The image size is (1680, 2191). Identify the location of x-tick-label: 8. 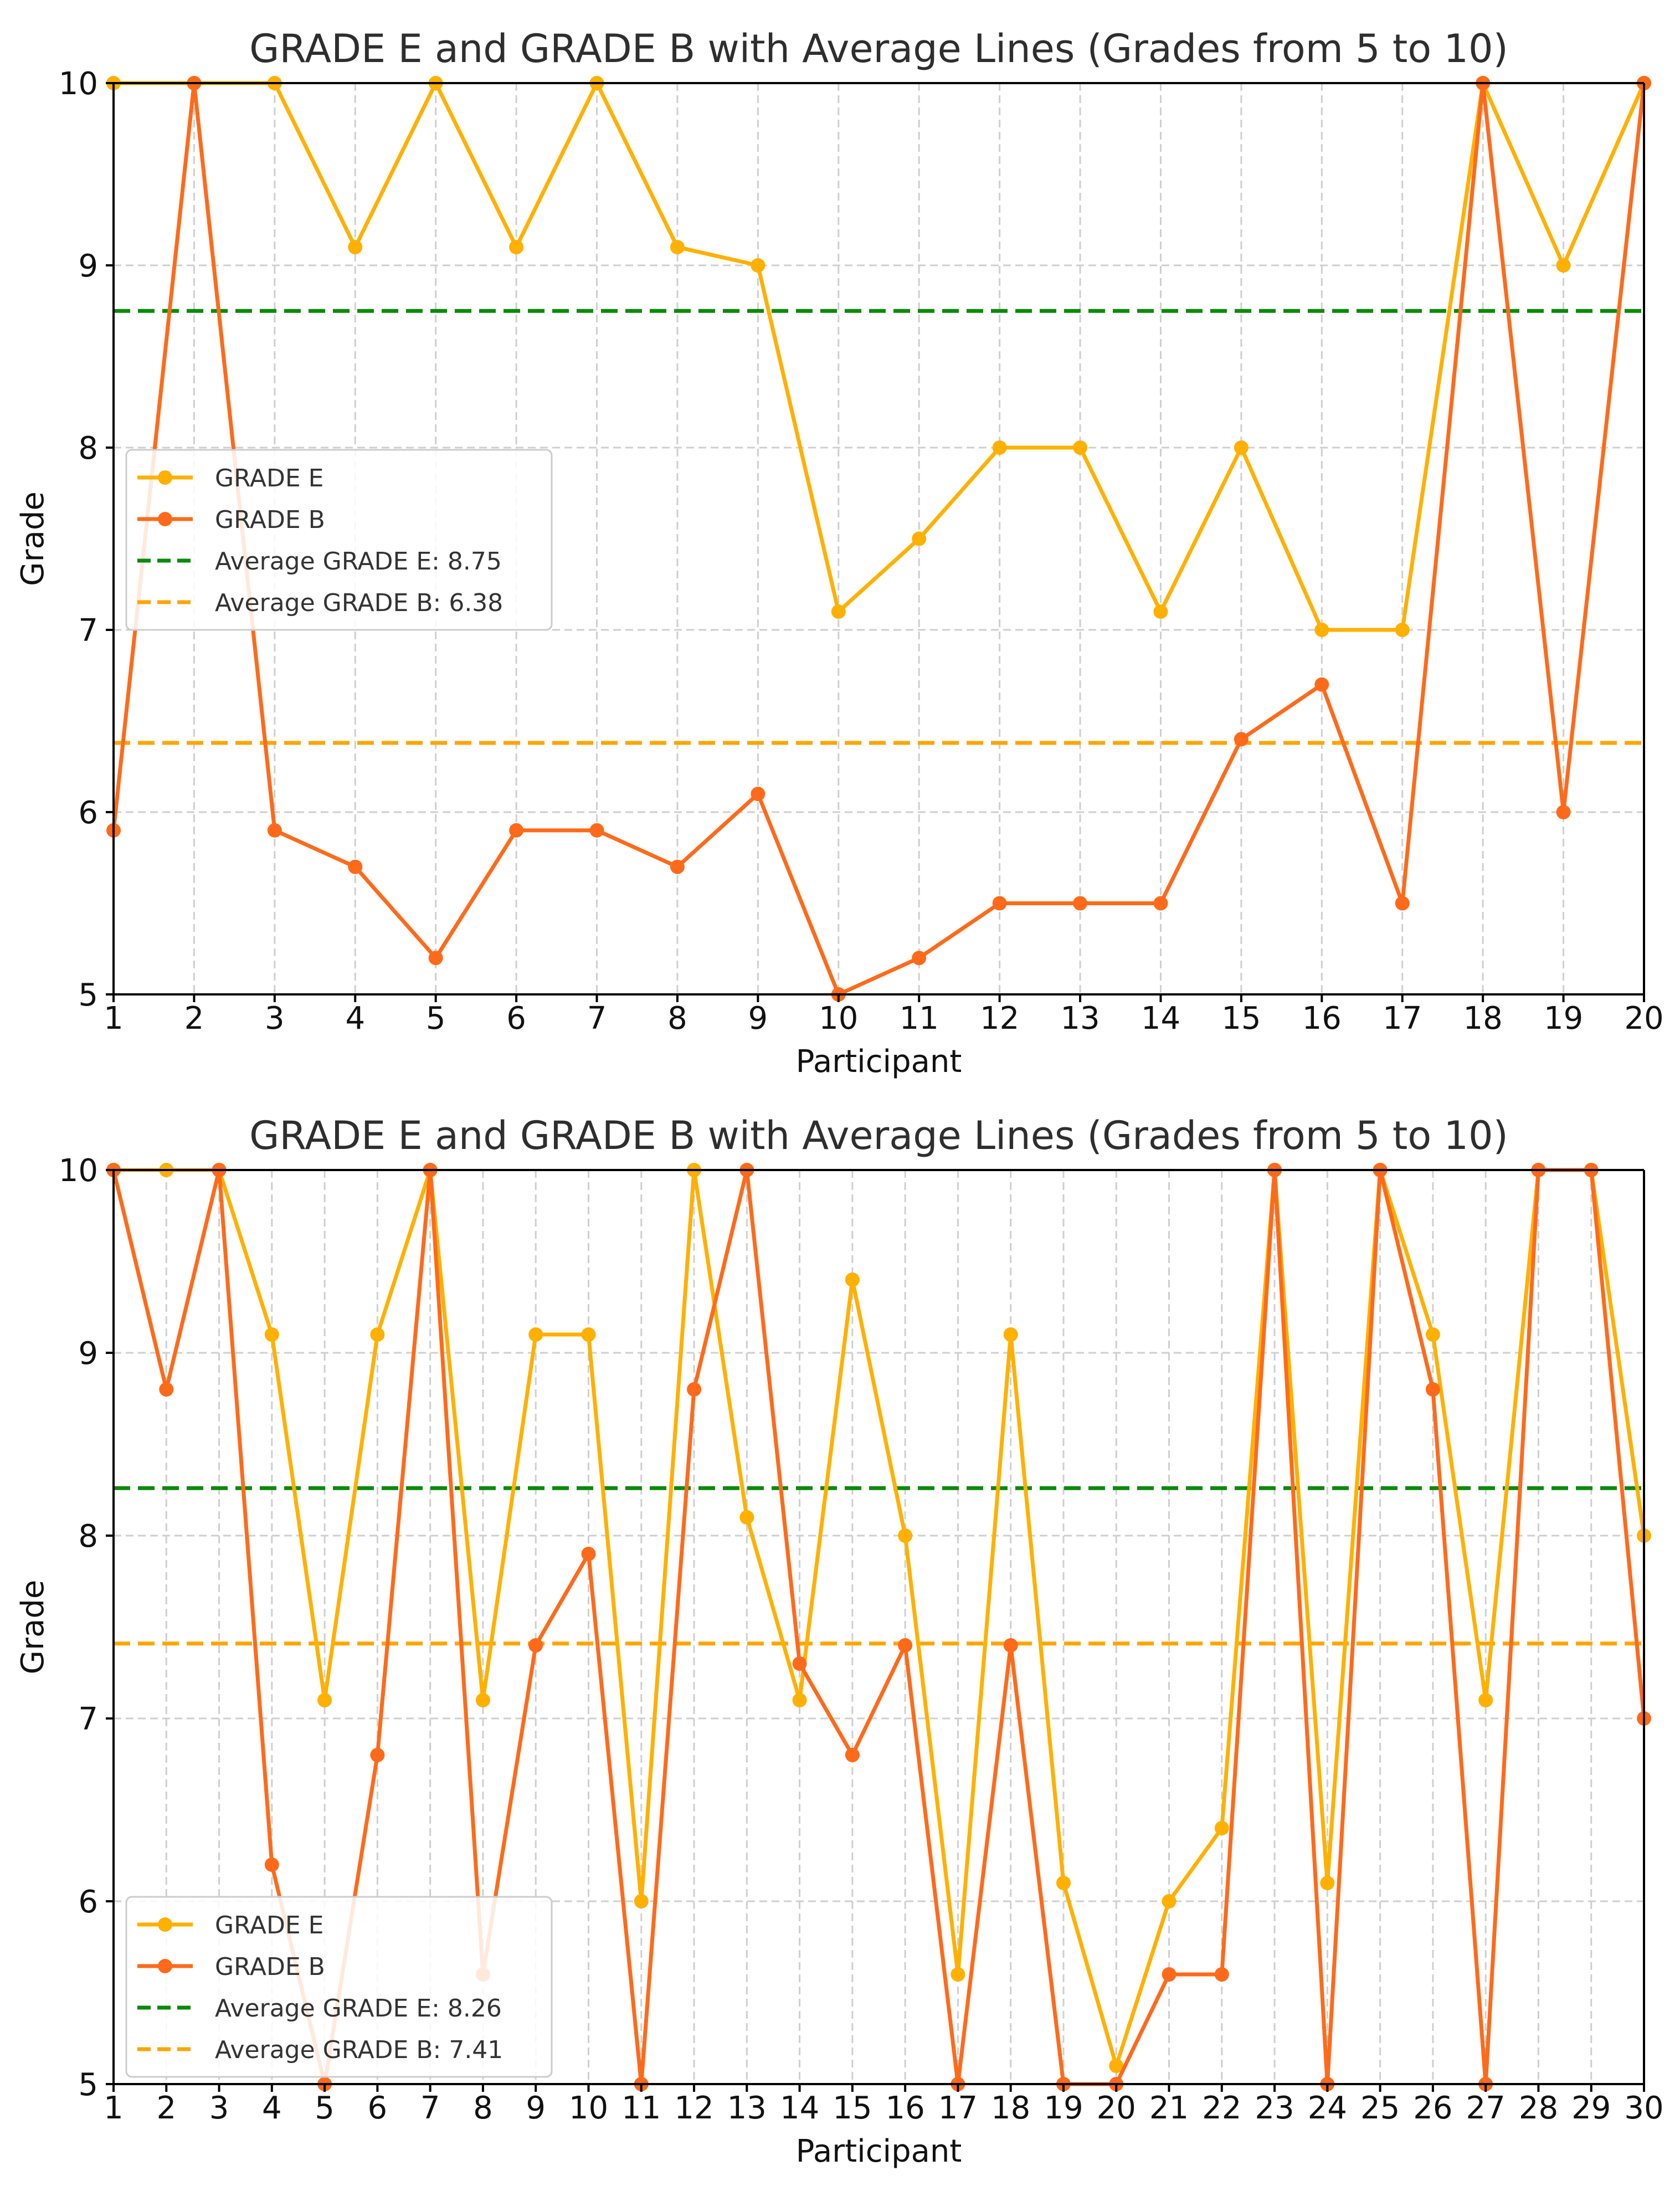
(677, 1018).